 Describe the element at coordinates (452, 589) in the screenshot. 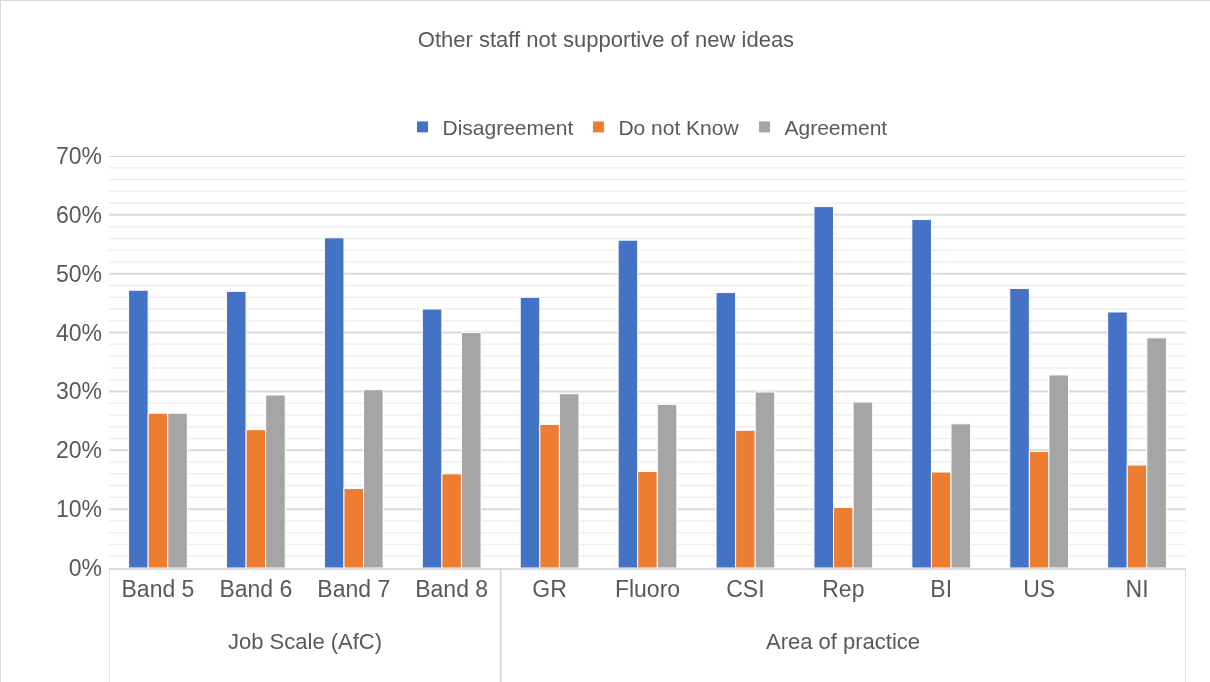

I see `x-tick-label: Band 8` at that location.